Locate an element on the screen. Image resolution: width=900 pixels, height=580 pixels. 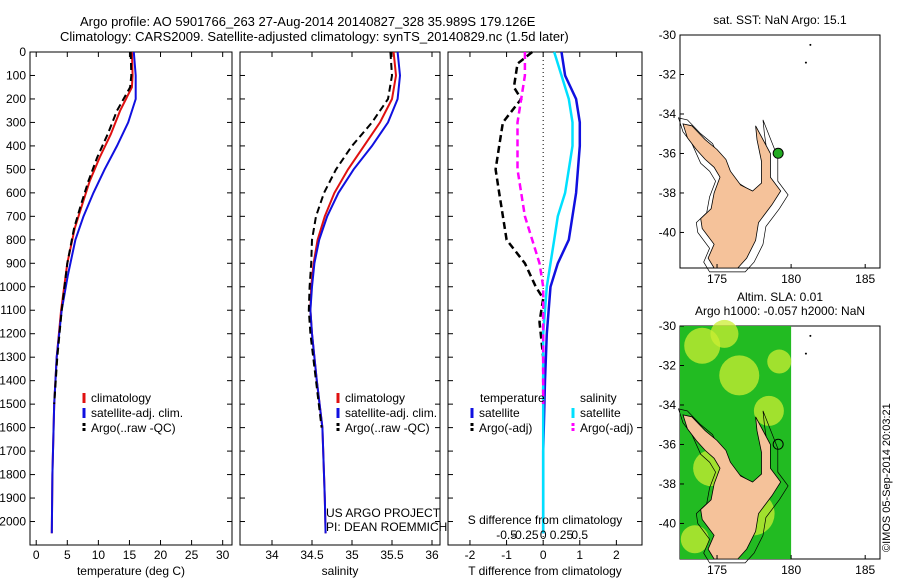
x-axis-label: salinity is located at coordinates (340, 571).